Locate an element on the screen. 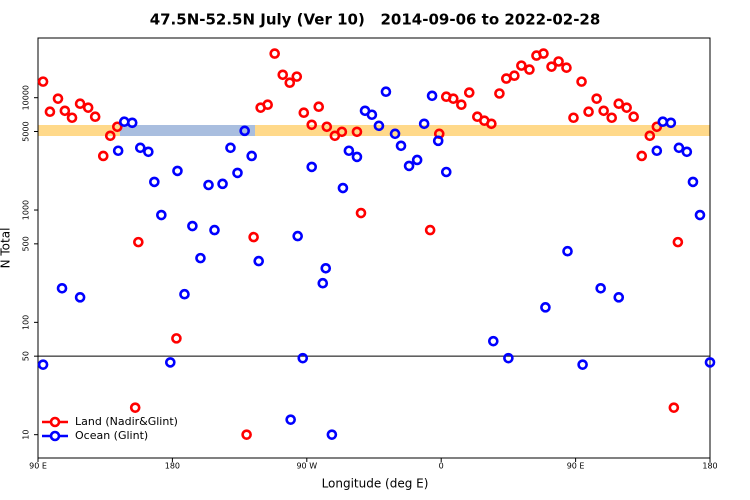 The image size is (750, 500). y-axis-label: N Total is located at coordinates (6, 248).